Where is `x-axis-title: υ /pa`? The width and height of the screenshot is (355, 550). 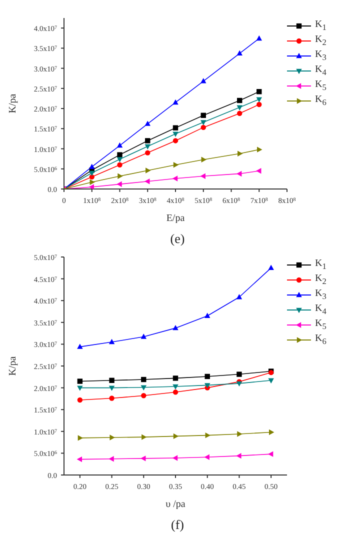
x-axis-title: υ /pa is located at coordinates (176, 504).